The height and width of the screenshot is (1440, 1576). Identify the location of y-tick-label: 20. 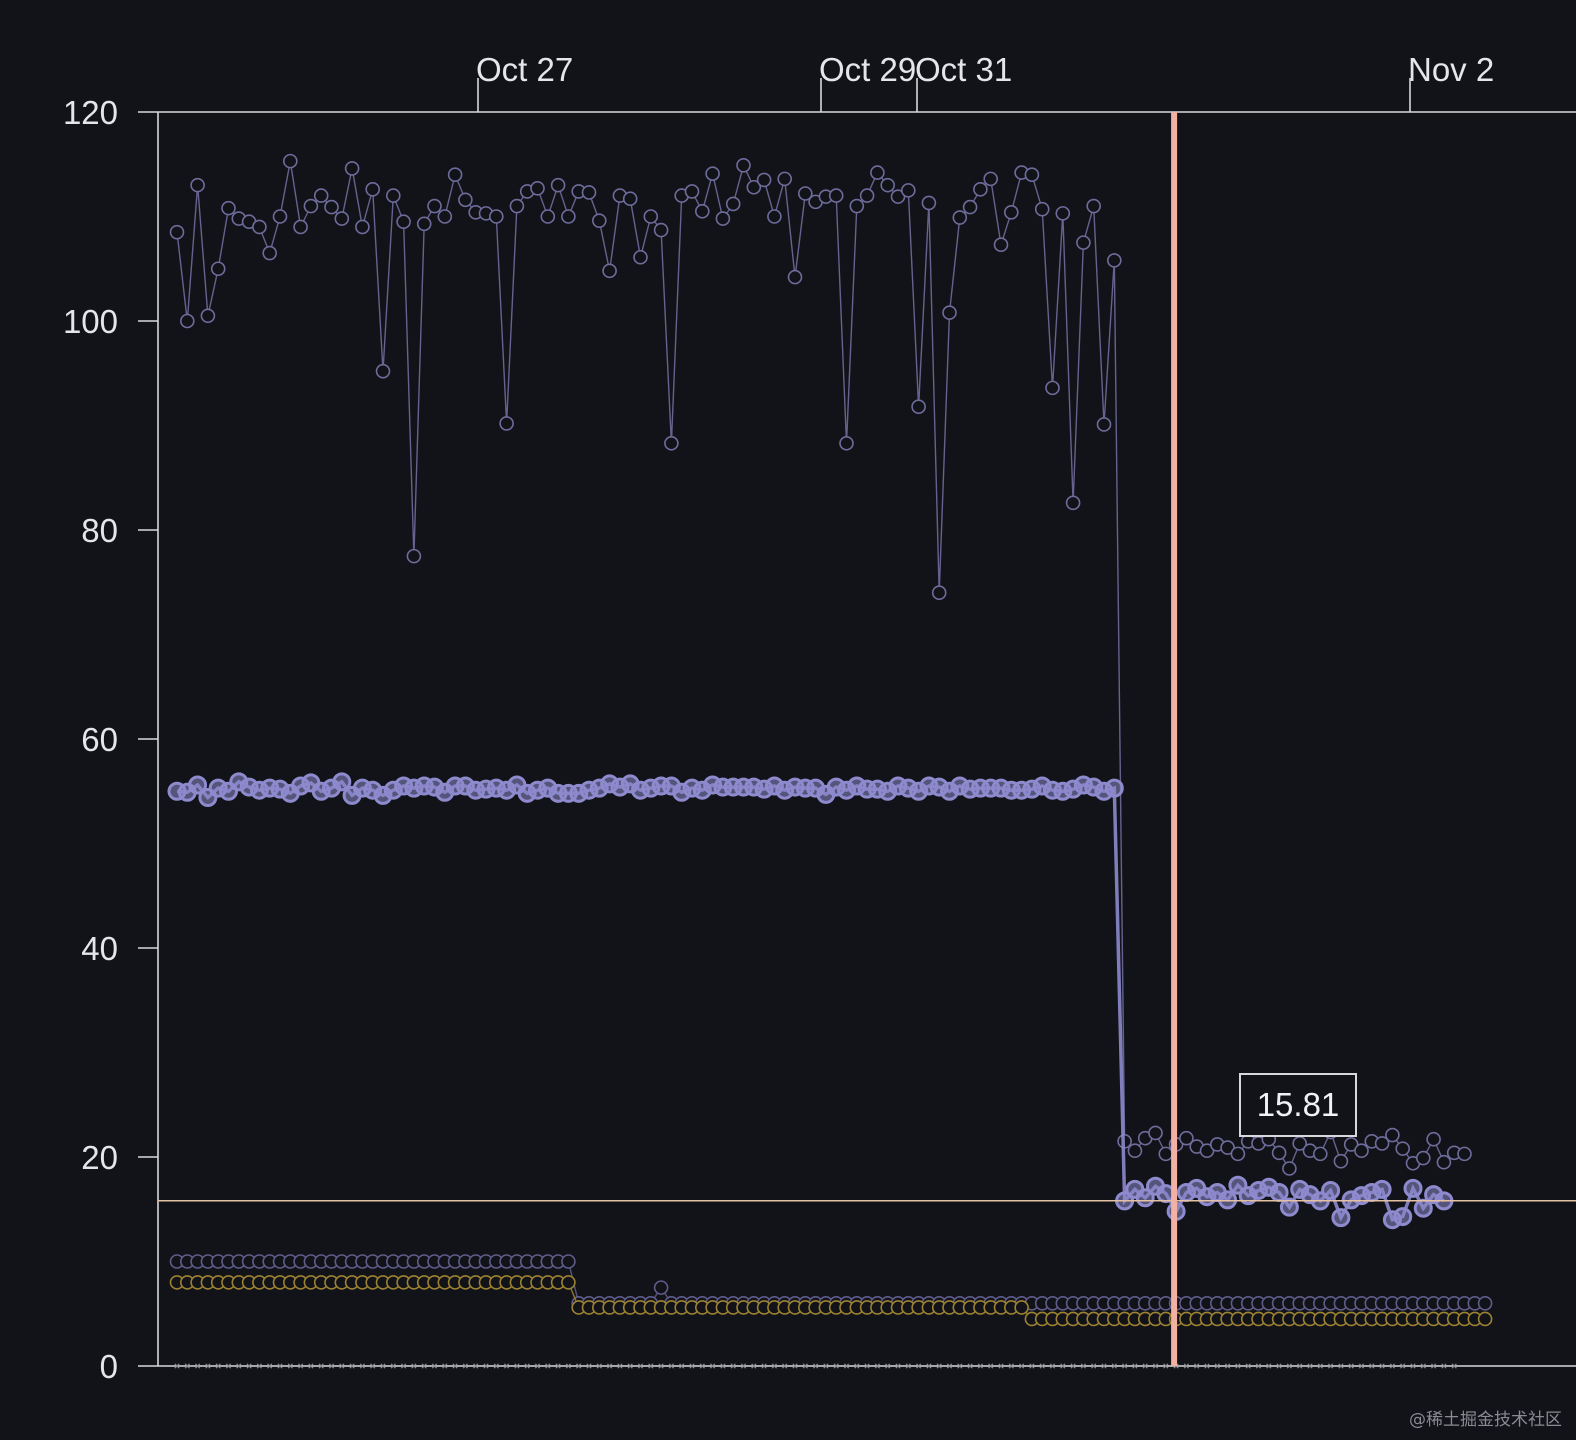
(99, 1157).